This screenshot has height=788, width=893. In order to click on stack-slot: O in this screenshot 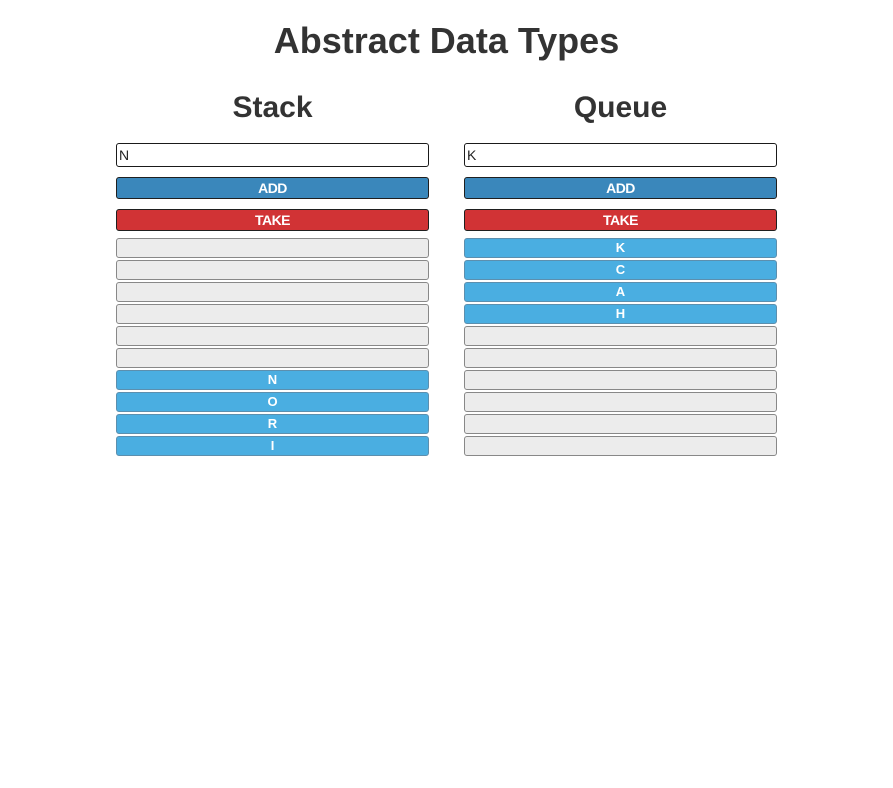, I will do `click(272, 402)`.